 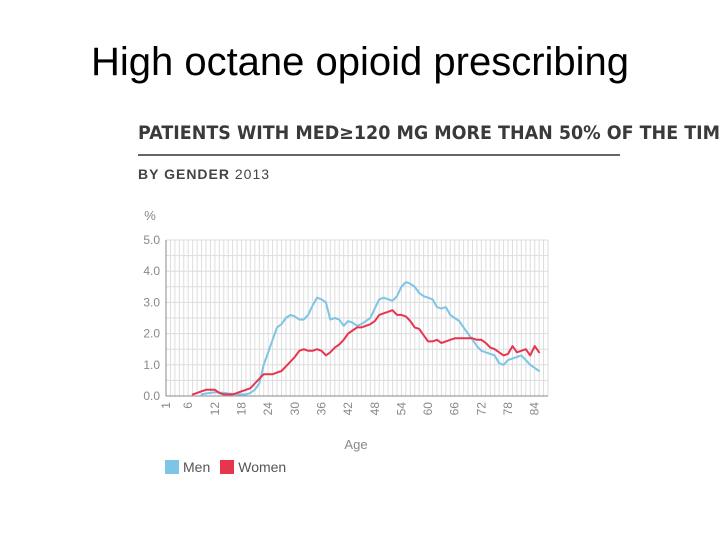 I want to click on x-tick-label: 78, so click(x=508, y=409).